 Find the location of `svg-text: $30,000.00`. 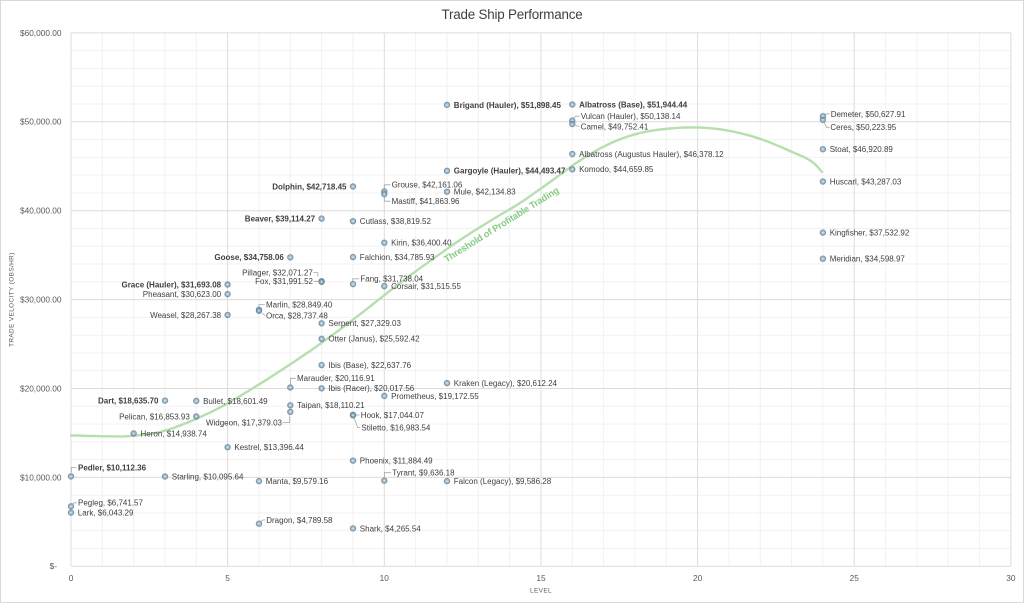

svg-text: $30,000.00 is located at coordinates (41, 300).